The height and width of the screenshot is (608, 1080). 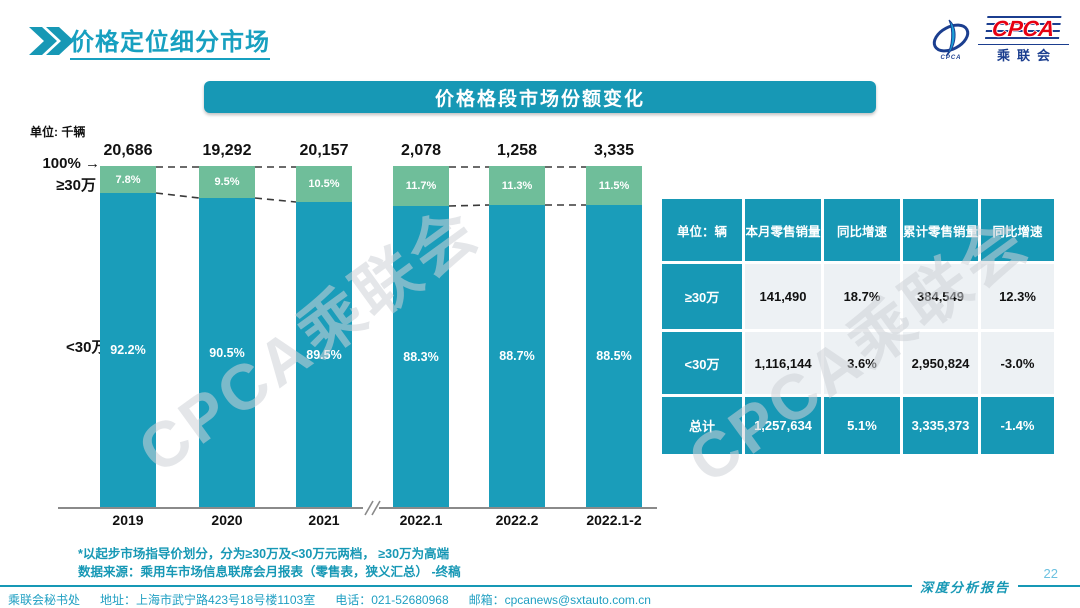 I want to click on logo-org-name: 乘联会, so click(x=1023, y=54).